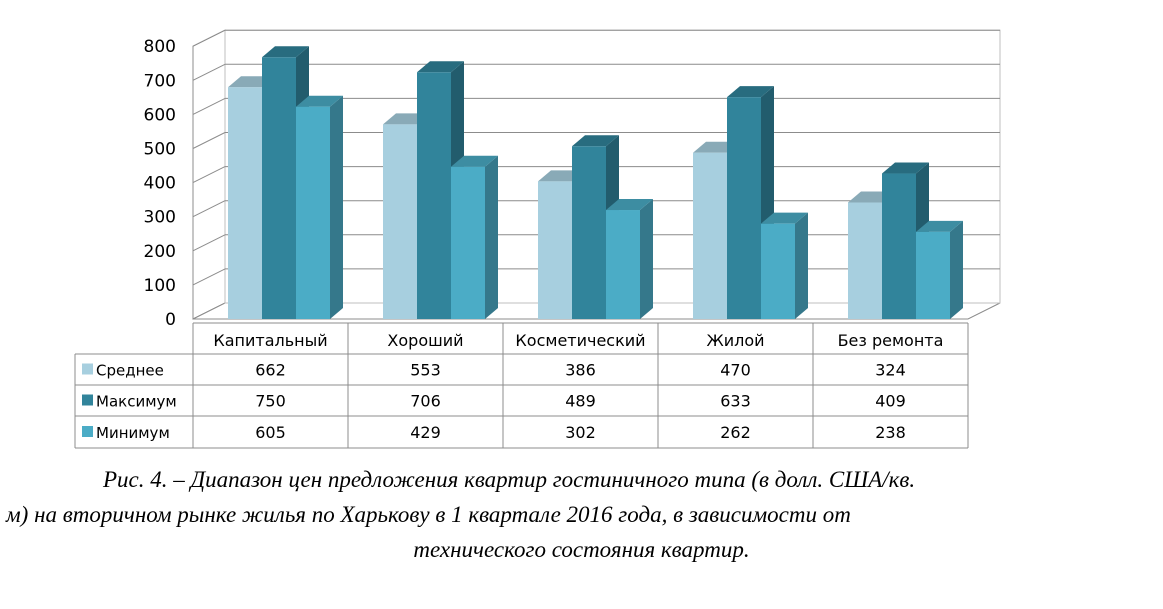  What do you see at coordinates (890, 401) in the screenshot?
I see `data-label: 409` at bounding box center [890, 401].